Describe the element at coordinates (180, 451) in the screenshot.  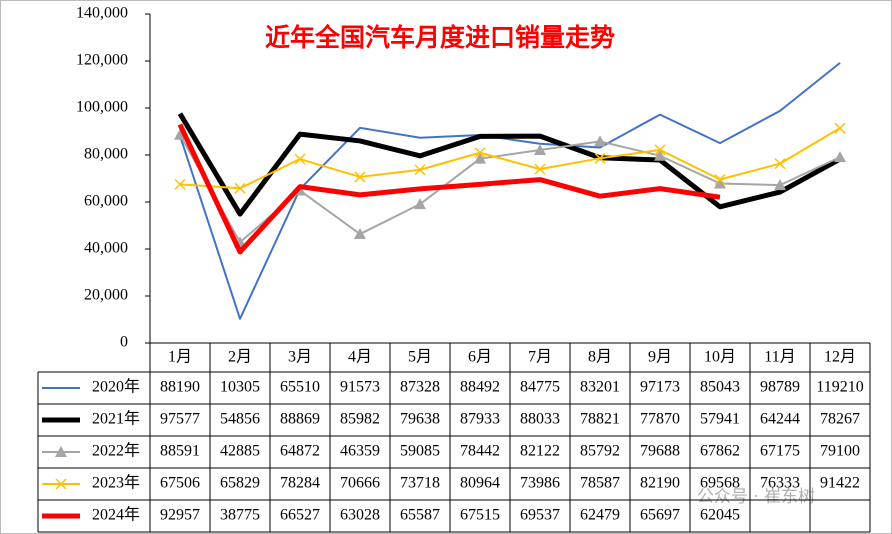
I see `table-cell: 88591` at that location.